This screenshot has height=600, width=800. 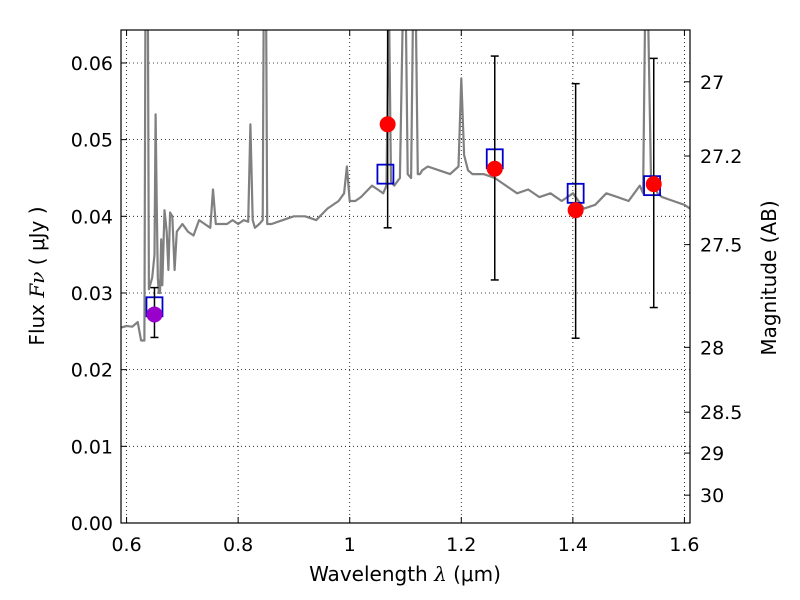 What do you see at coordinates (405, 574) in the screenshot?
I see `x-axis-title: Wavelength λ (μm)` at bounding box center [405, 574].